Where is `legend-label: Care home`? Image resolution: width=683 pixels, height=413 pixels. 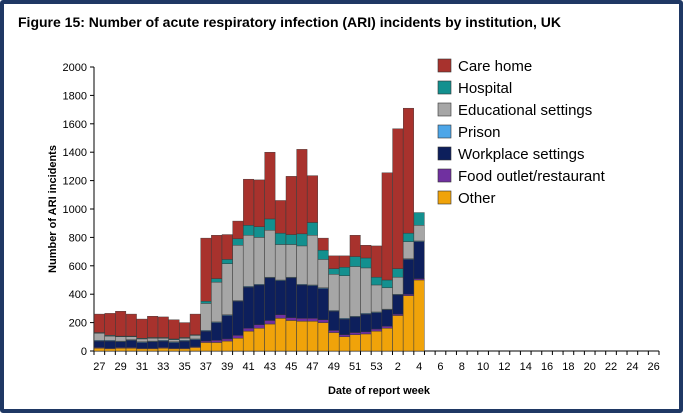 legend-label: Care home is located at coordinates (495, 66).